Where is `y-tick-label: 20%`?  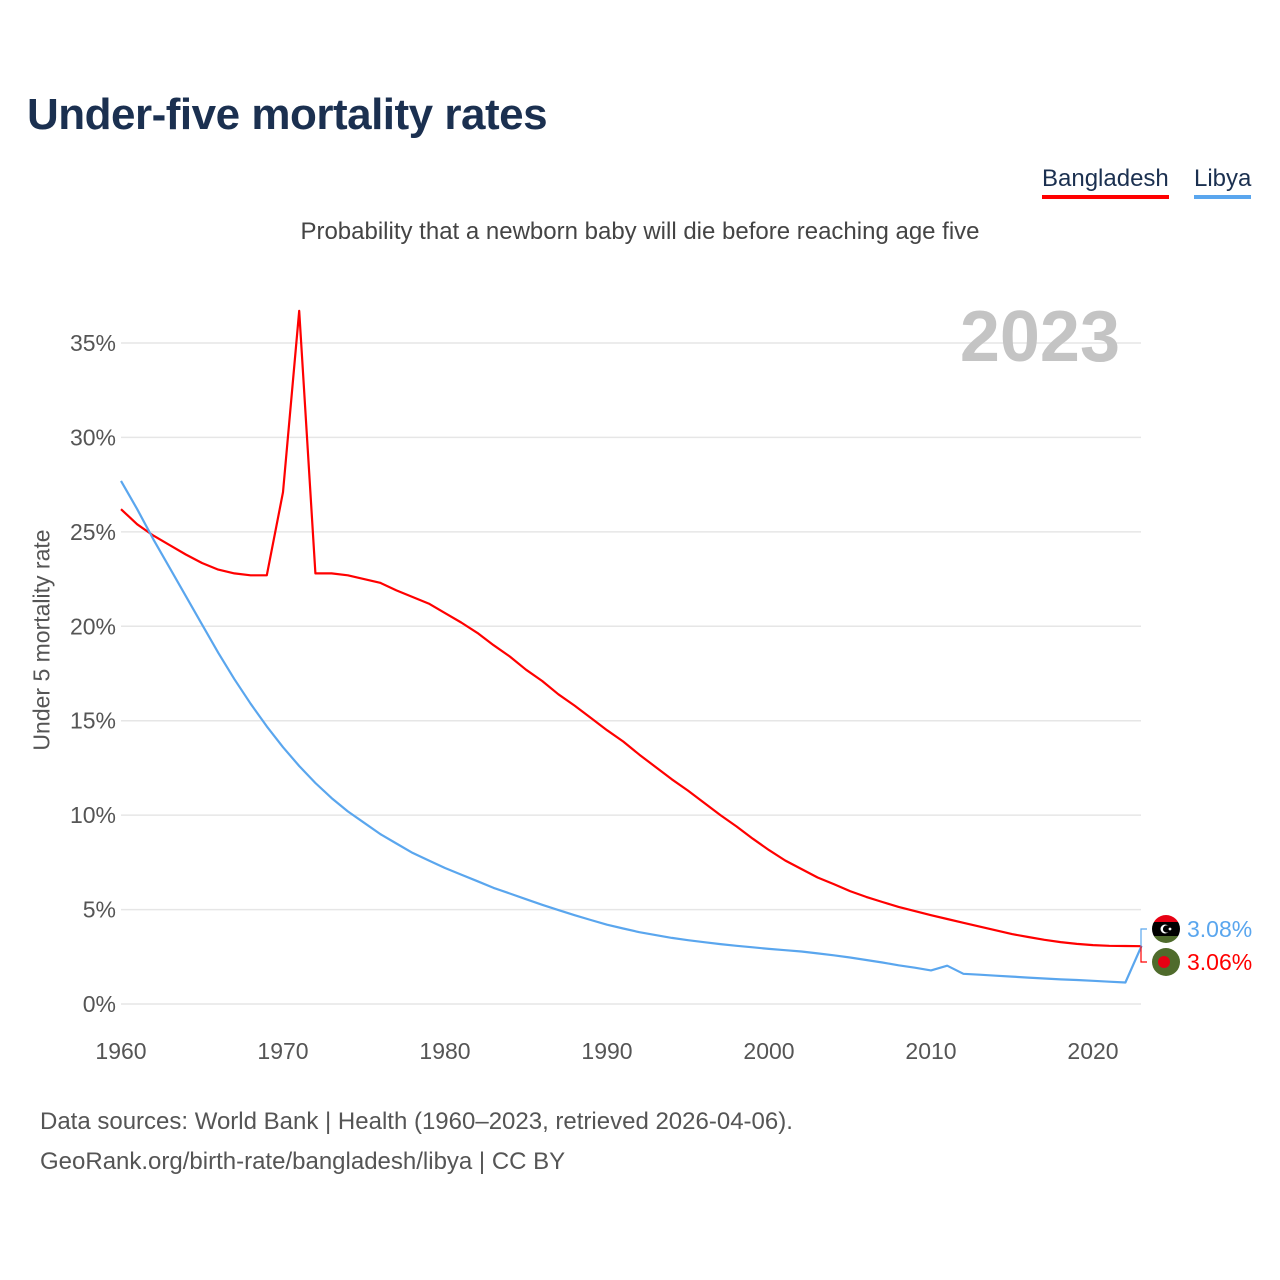 y-tick-label: 20% is located at coordinates (93, 626).